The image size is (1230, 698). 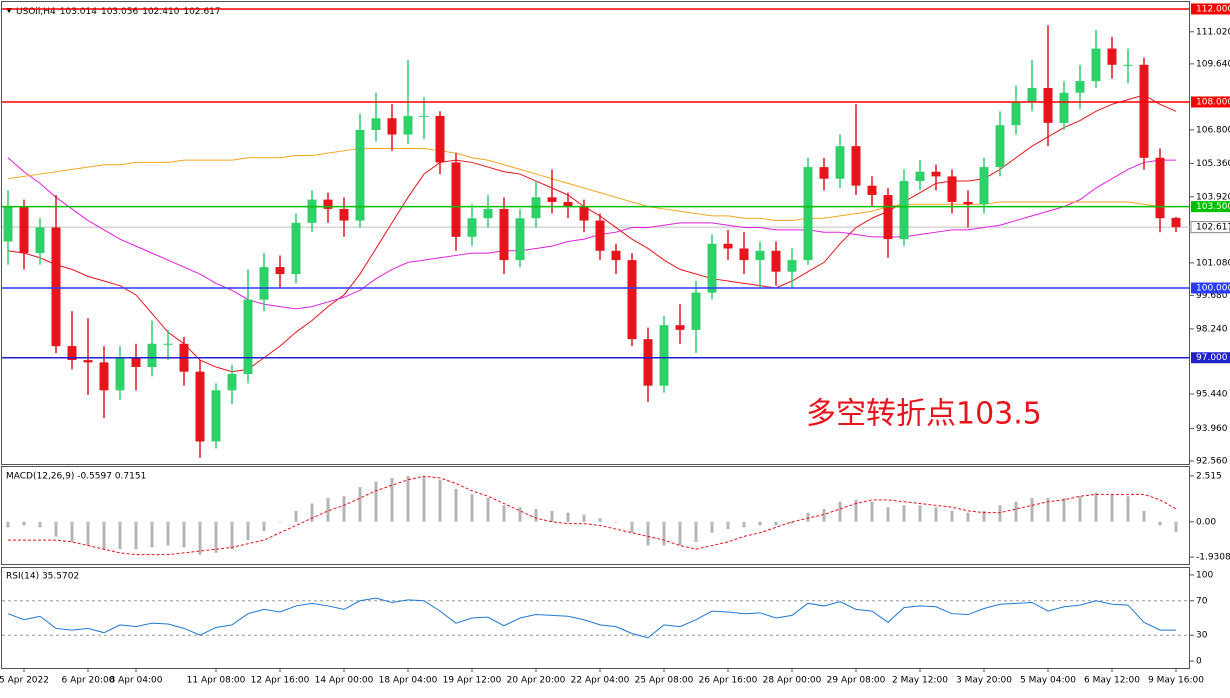 What do you see at coordinates (1213, 130) in the screenshot?
I see `y-tick-label: 106.800` at bounding box center [1213, 130].